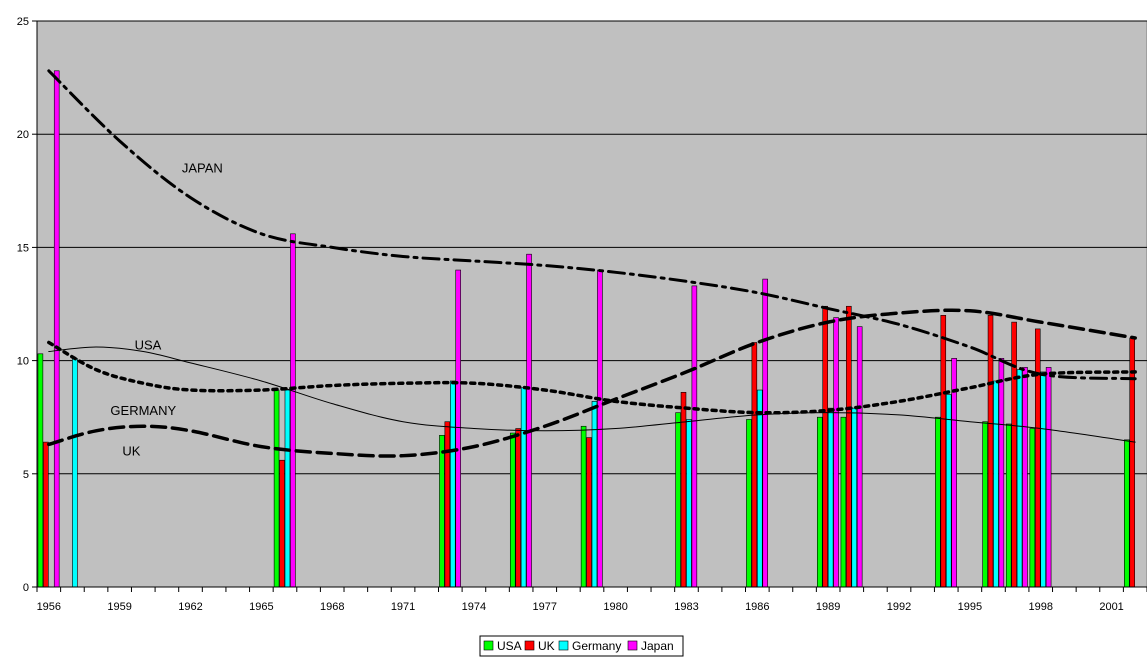 This screenshot has height=659, width=1147. Describe the element at coordinates (131, 451) in the screenshot. I see `annotation-uk: UK` at that location.